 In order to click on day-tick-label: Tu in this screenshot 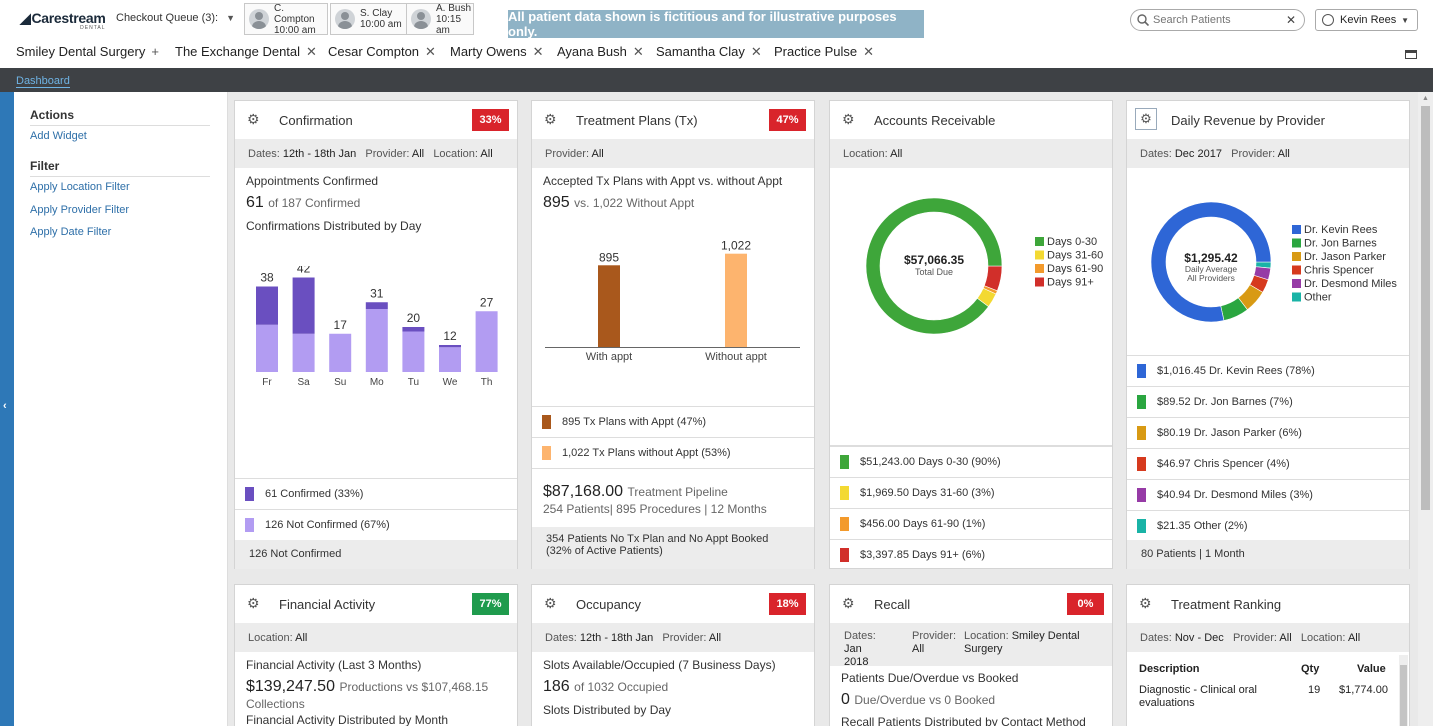, I will do `click(413, 381)`.